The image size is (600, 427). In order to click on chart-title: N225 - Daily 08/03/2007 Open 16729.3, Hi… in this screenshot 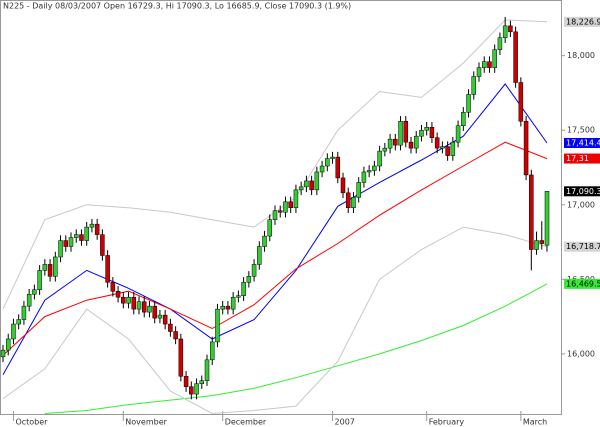, I will do `click(177, 6)`.